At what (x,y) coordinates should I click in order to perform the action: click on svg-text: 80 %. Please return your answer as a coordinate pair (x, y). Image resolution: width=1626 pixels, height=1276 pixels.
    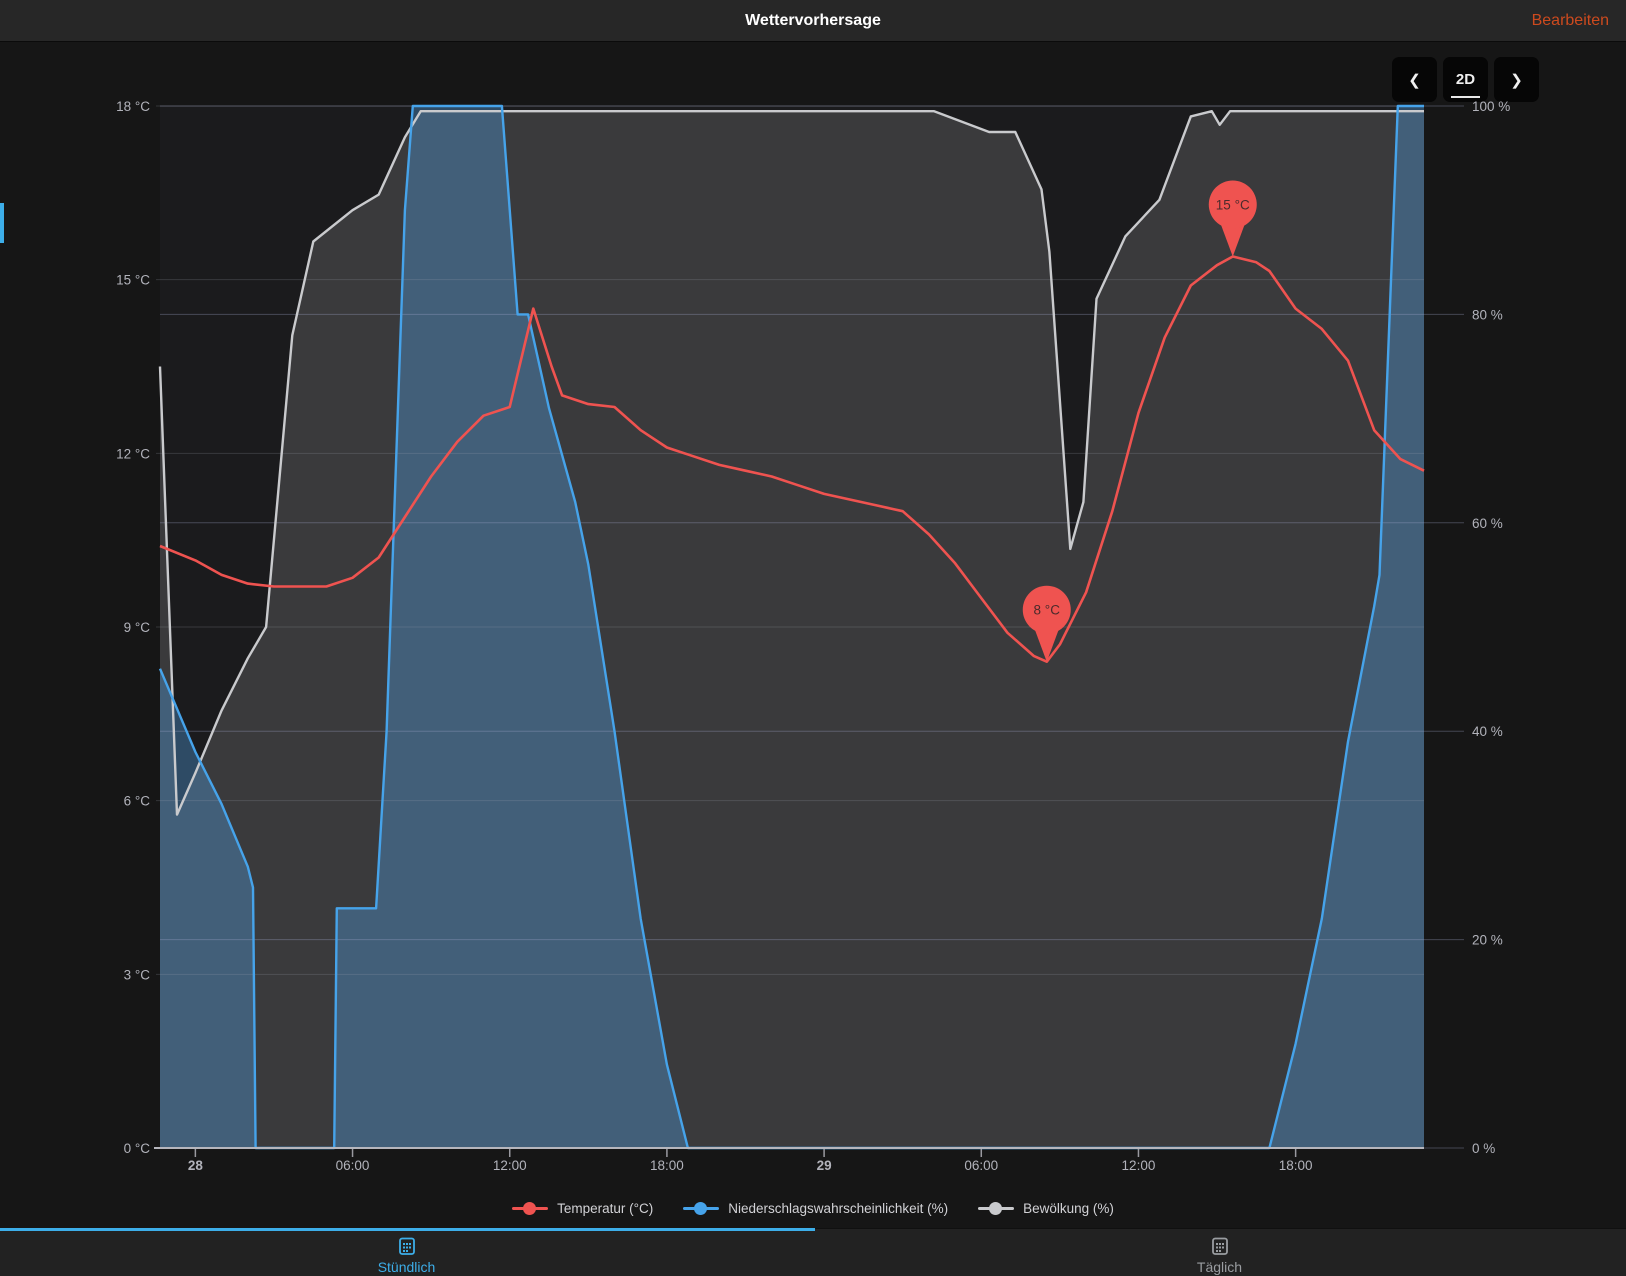
    Looking at the image, I should click on (1487, 314).